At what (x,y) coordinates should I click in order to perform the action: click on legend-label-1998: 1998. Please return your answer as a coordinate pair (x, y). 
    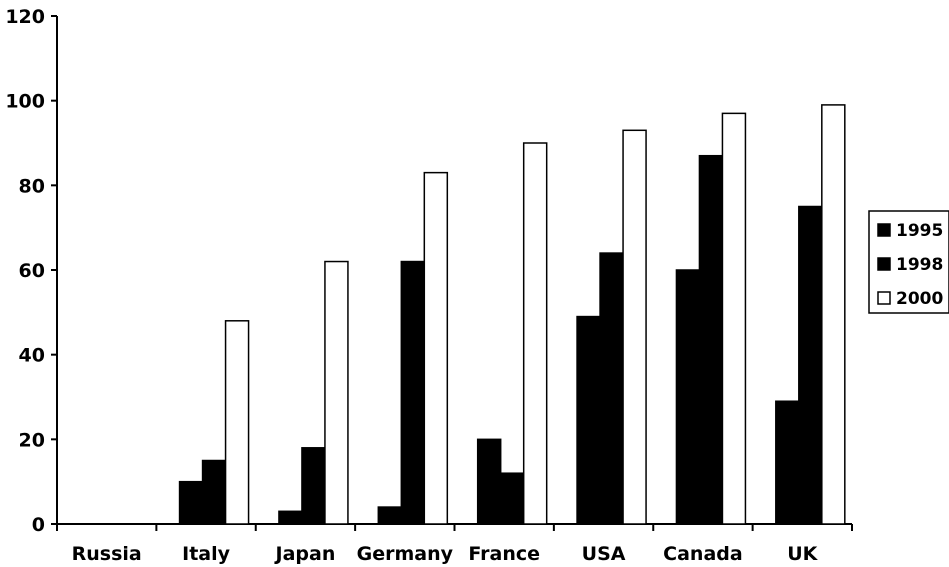
    Looking at the image, I should click on (919, 265).